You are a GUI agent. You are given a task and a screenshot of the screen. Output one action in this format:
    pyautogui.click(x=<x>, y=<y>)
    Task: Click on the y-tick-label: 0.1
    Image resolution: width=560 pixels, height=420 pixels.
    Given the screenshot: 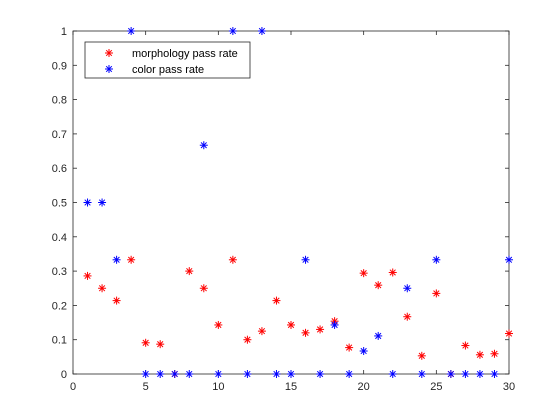 What is the action you would take?
    pyautogui.click(x=59, y=341)
    